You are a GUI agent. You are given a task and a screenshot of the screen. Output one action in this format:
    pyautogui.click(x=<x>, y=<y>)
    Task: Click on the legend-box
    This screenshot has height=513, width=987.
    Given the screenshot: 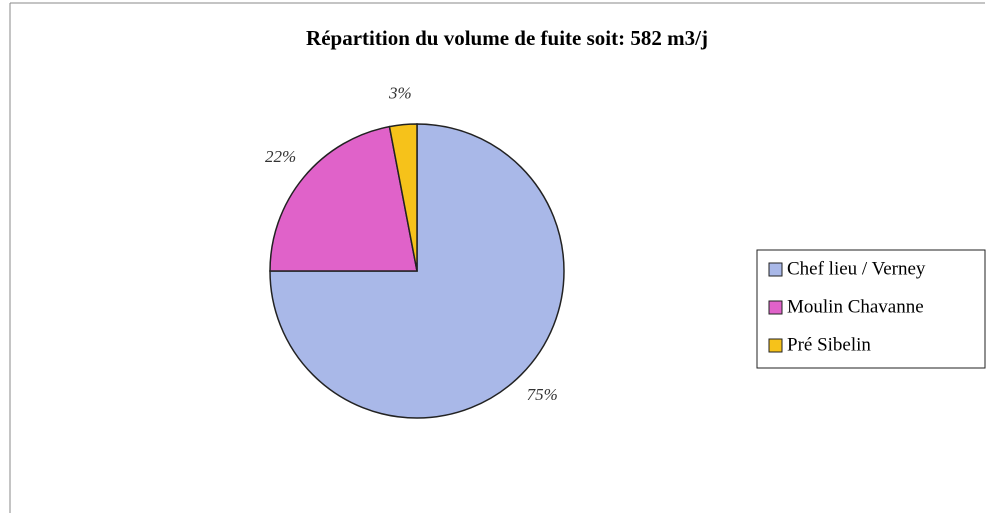 What is the action you would take?
    pyautogui.click(x=871, y=309)
    